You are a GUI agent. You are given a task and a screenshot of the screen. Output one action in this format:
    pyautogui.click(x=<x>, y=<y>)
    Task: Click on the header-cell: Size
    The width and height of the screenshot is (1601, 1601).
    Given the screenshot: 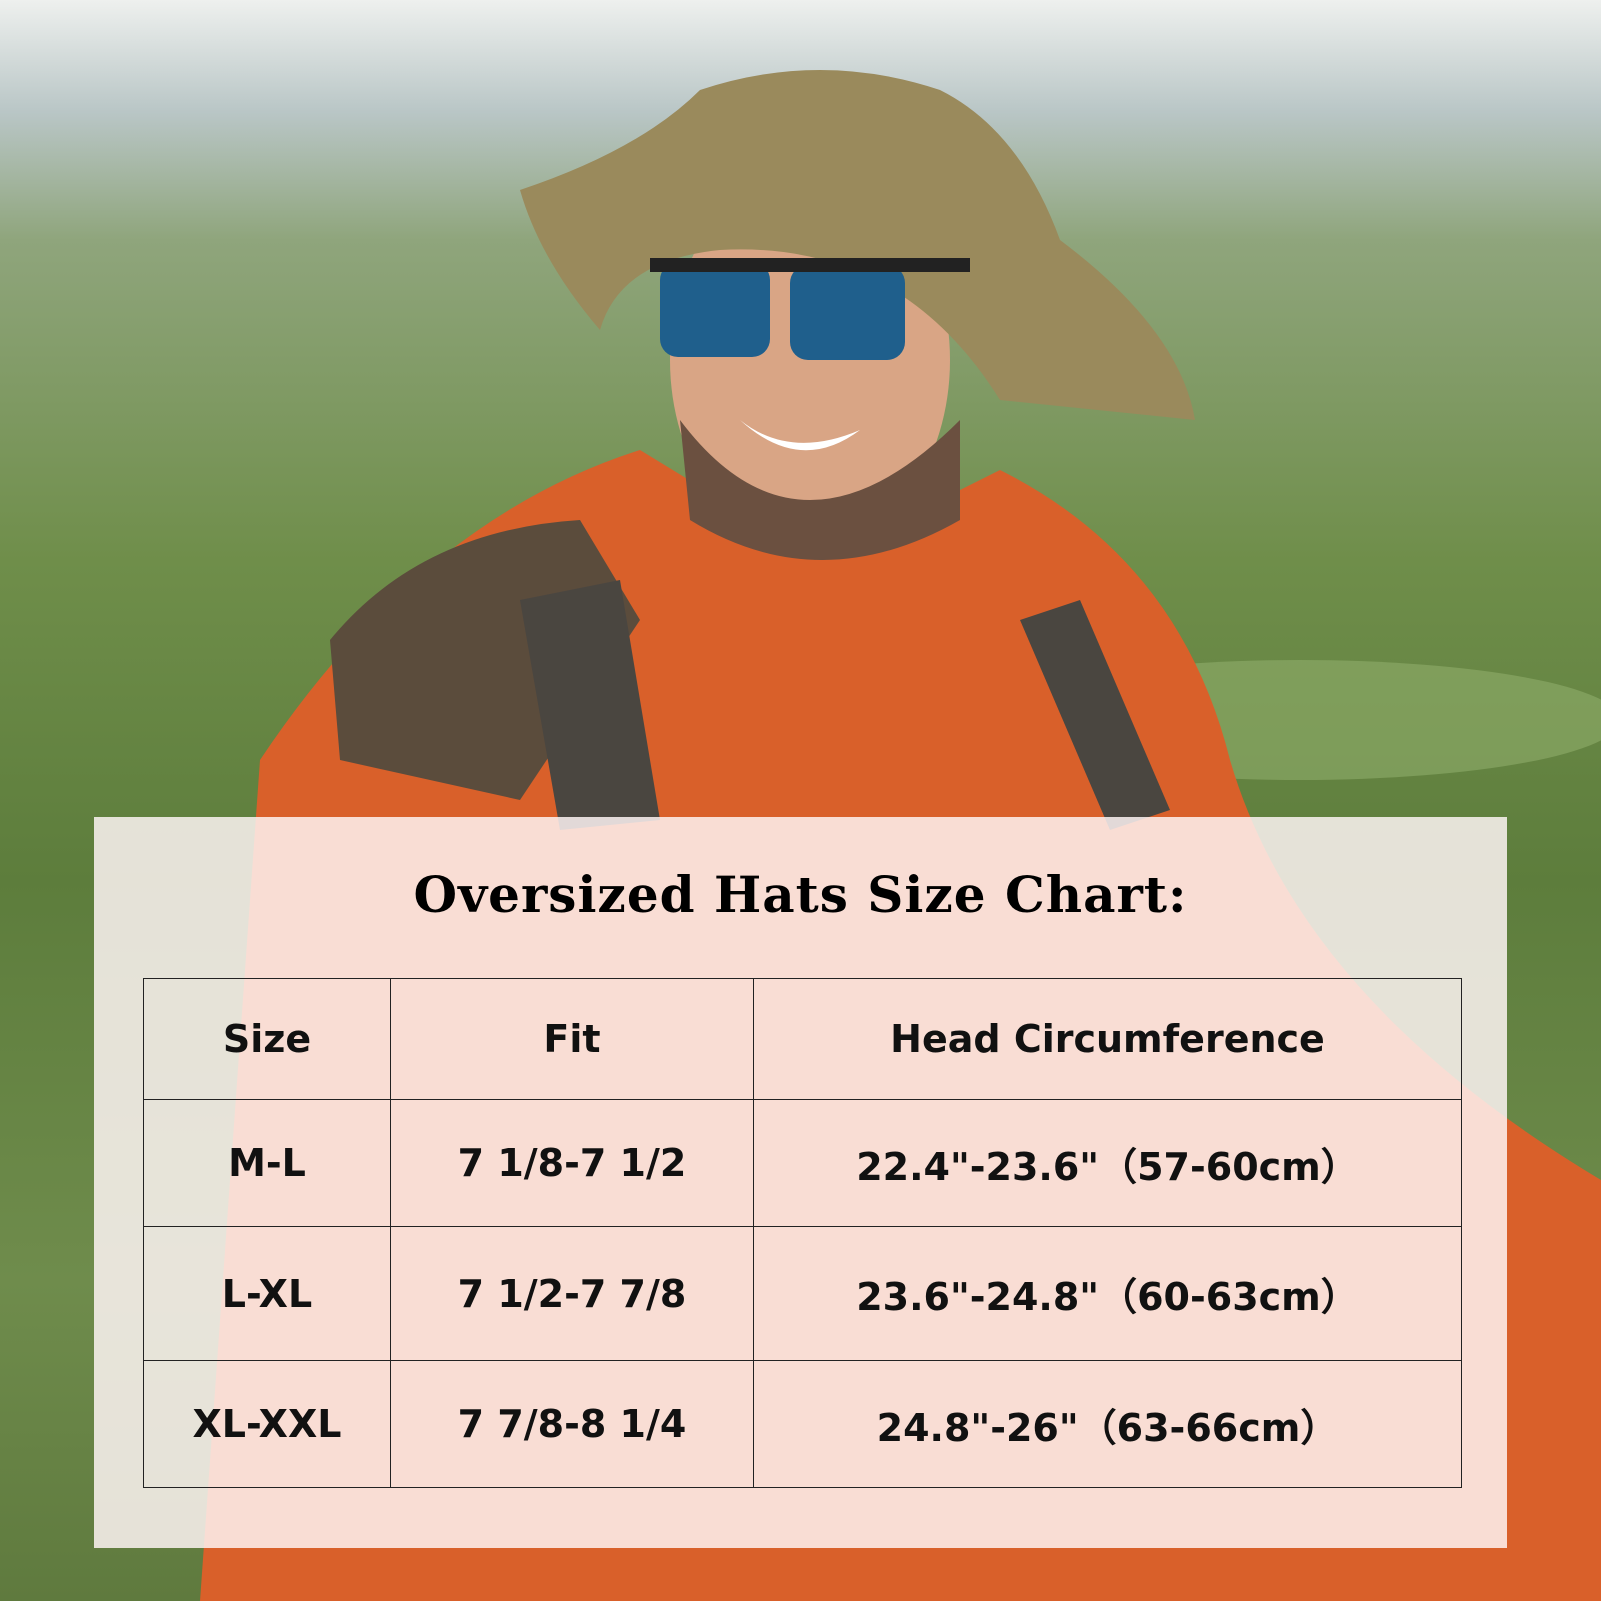 What is the action you would take?
    pyautogui.click(x=267, y=1039)
    